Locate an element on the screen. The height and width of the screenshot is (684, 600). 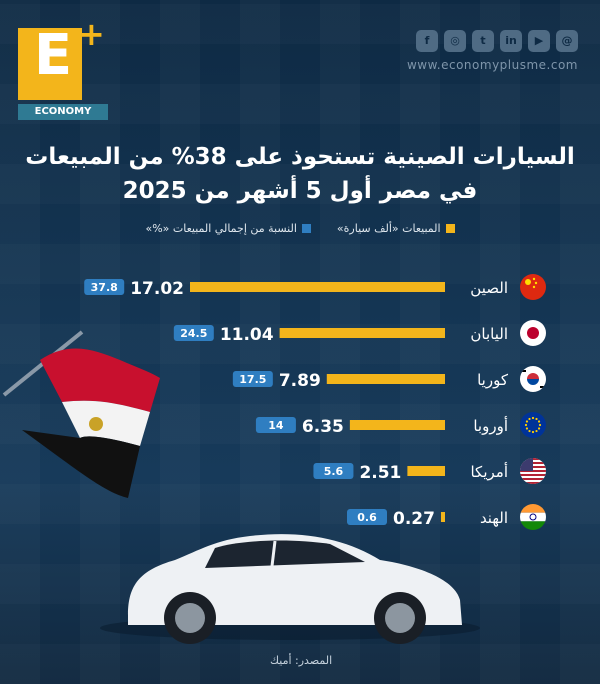
car-illustration is located at coordinates (290, 589).